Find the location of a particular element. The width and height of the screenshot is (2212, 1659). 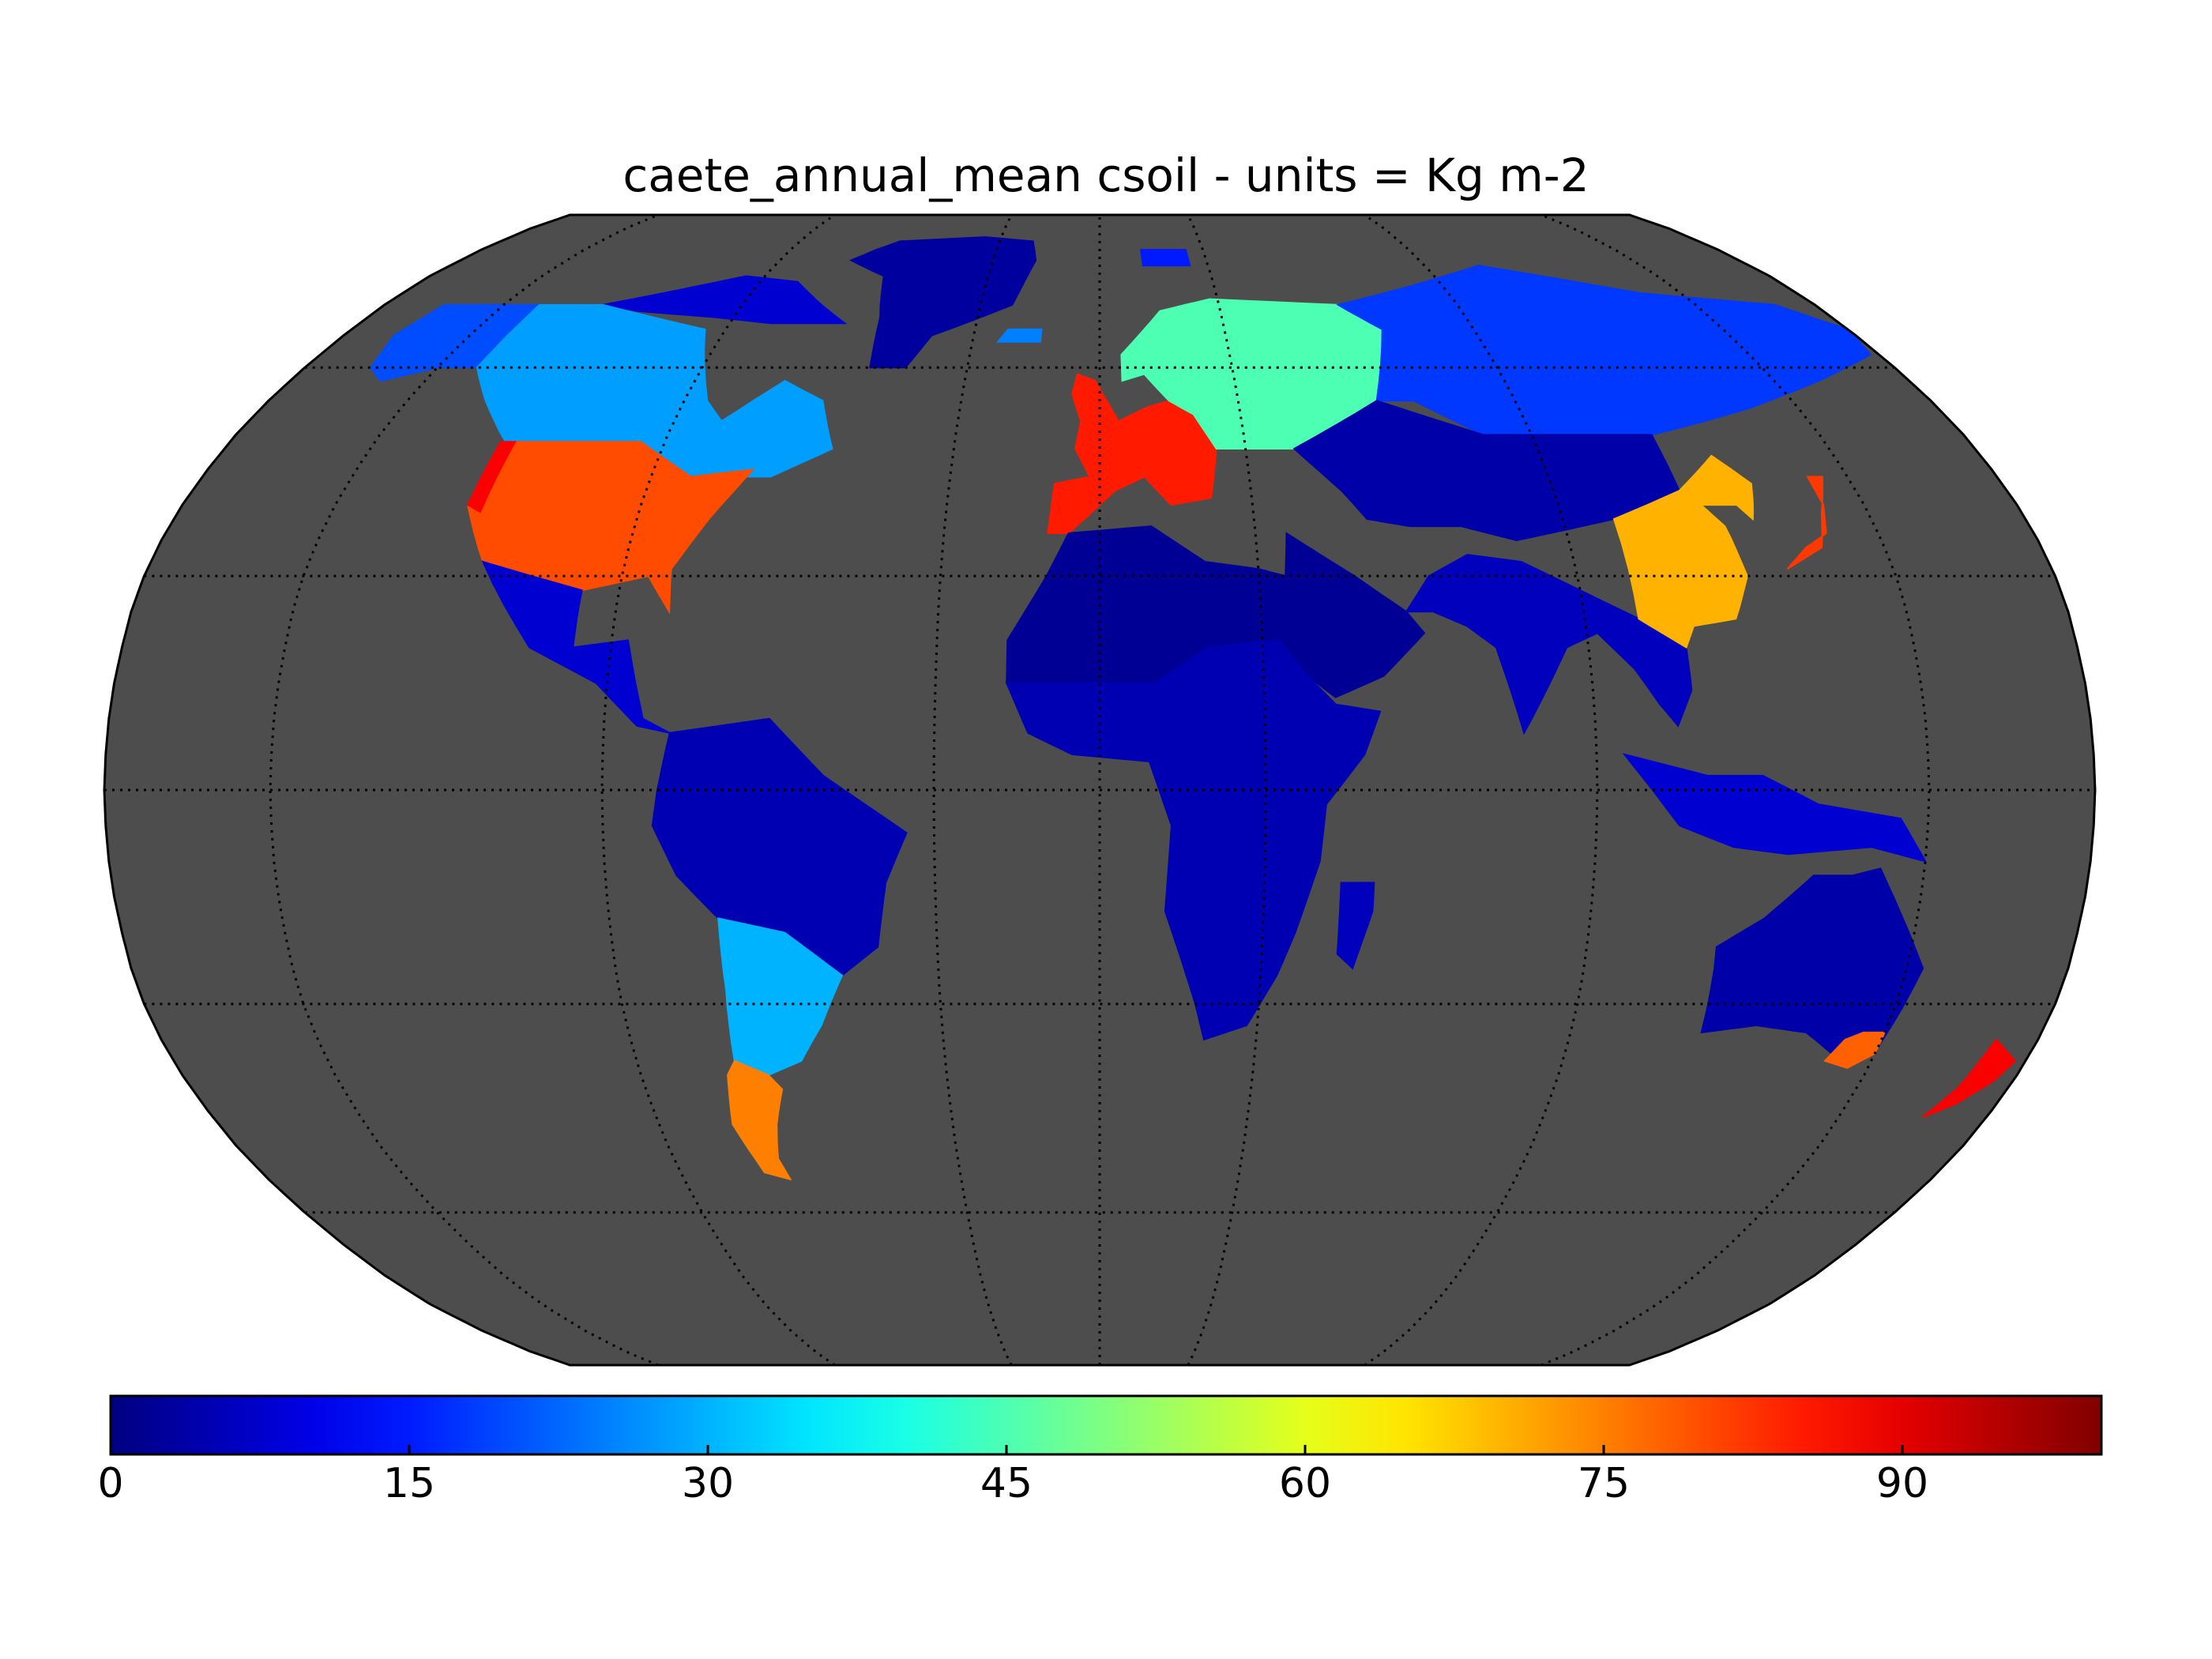

colorbar-frame is located at coordinates (1106, 1425).